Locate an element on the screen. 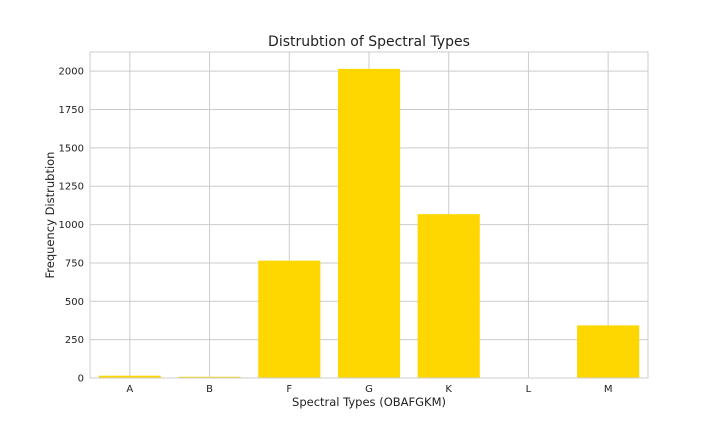 This screenshot has height=436, width=720. chart-title: Distrubtion of Spectral Types is located at coordinates (369, 42).